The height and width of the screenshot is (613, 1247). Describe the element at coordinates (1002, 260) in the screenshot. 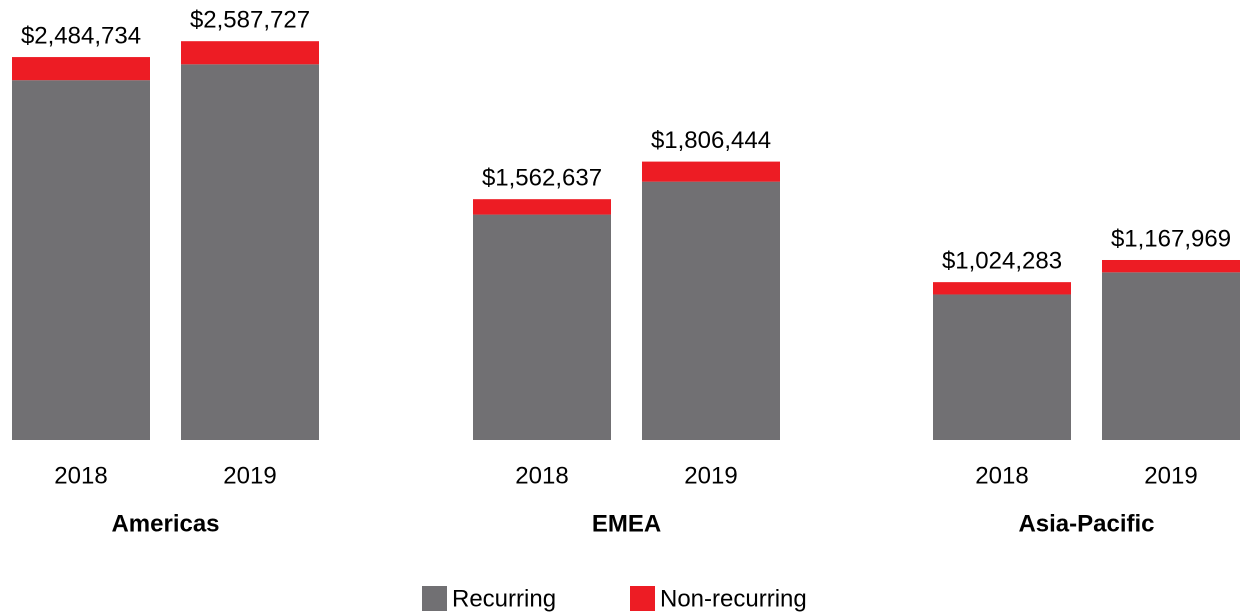

I see `total-label: $1,024,283` at that location.